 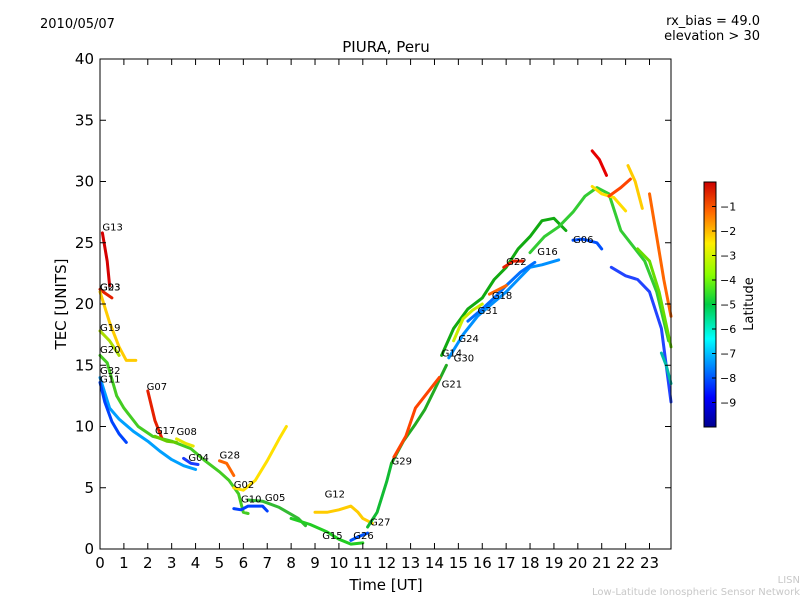 What do you see at coordinates (77, 24) in the screenshot?
I see `date-label: 2010/05/07` at bounding box center [77, 24].